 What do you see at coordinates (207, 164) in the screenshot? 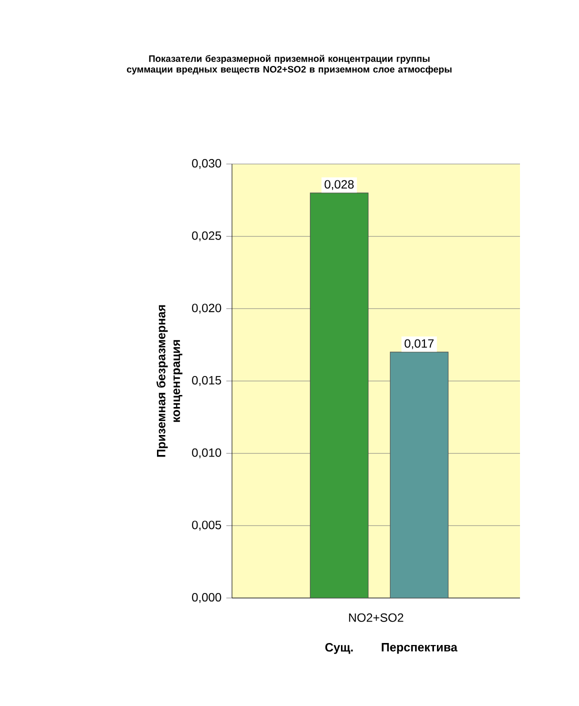
I see `y-tick-label: 0,030` at bounding box center [207, 164].